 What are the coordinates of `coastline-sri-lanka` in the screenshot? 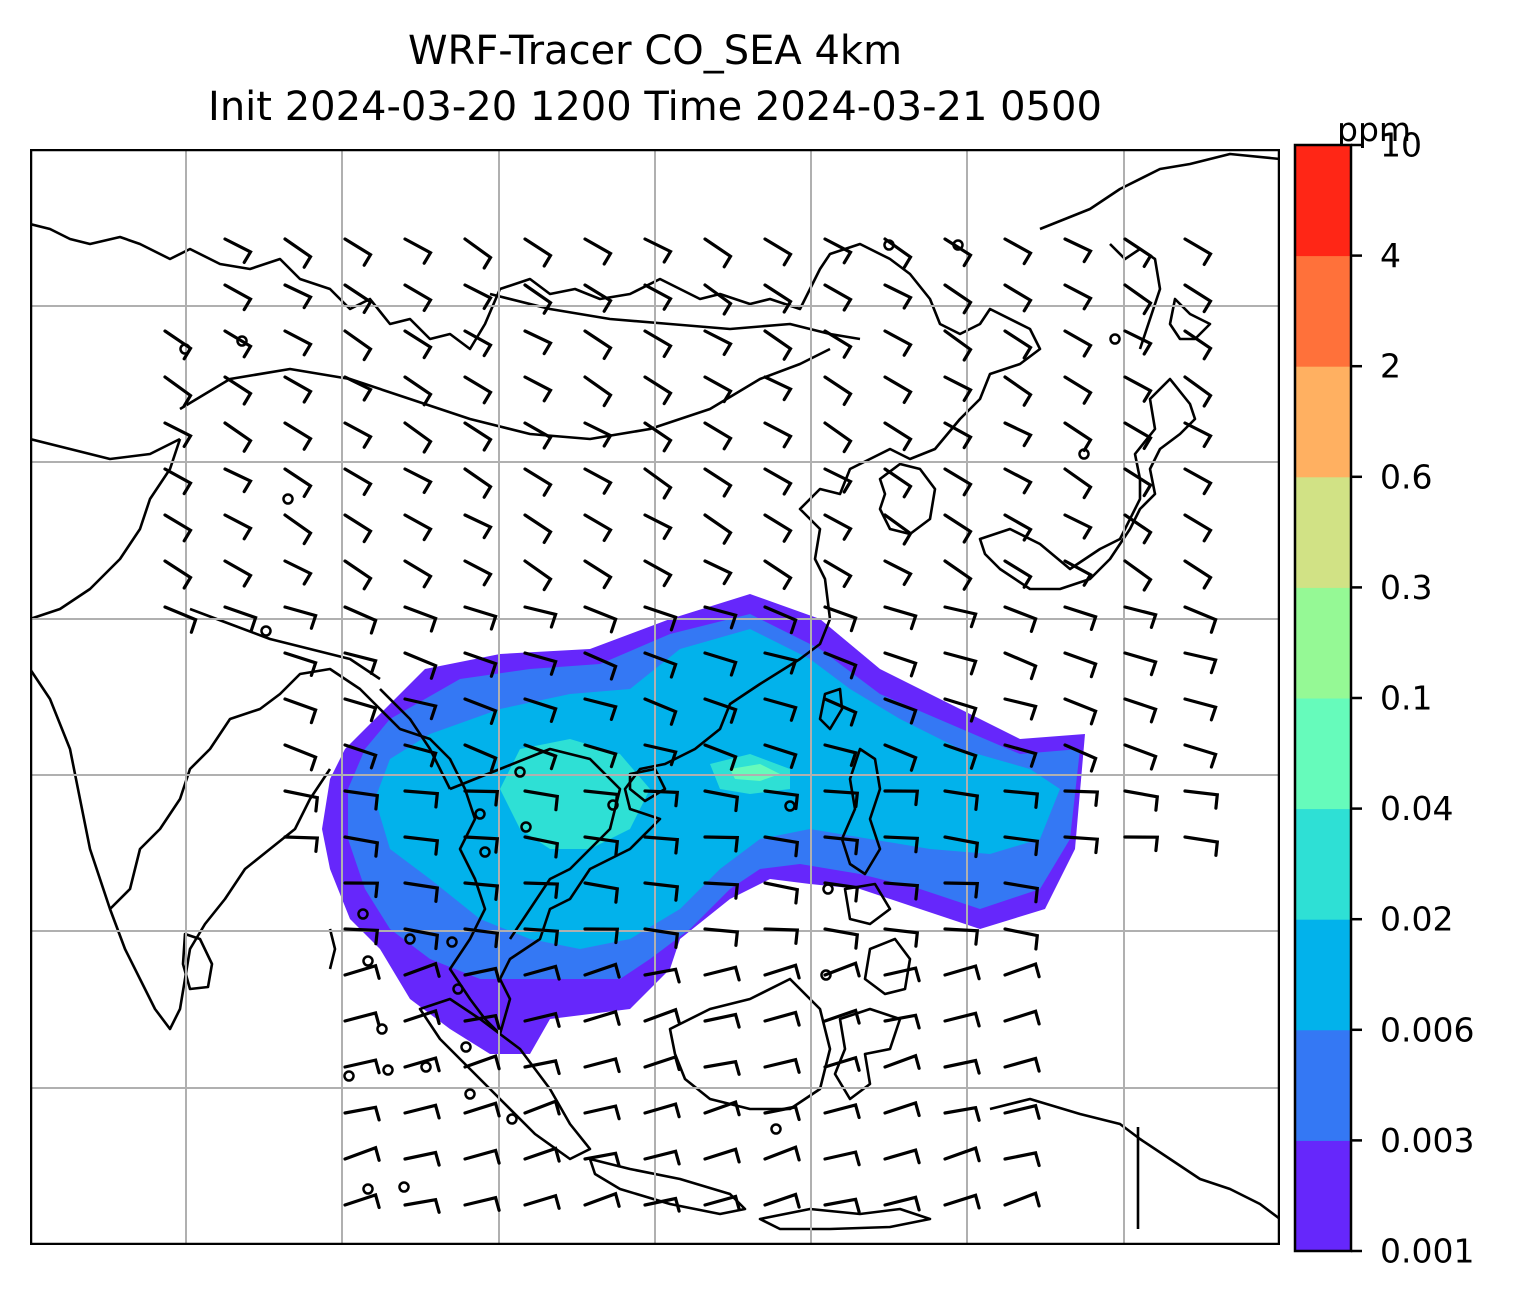 It's located at (197, 961).